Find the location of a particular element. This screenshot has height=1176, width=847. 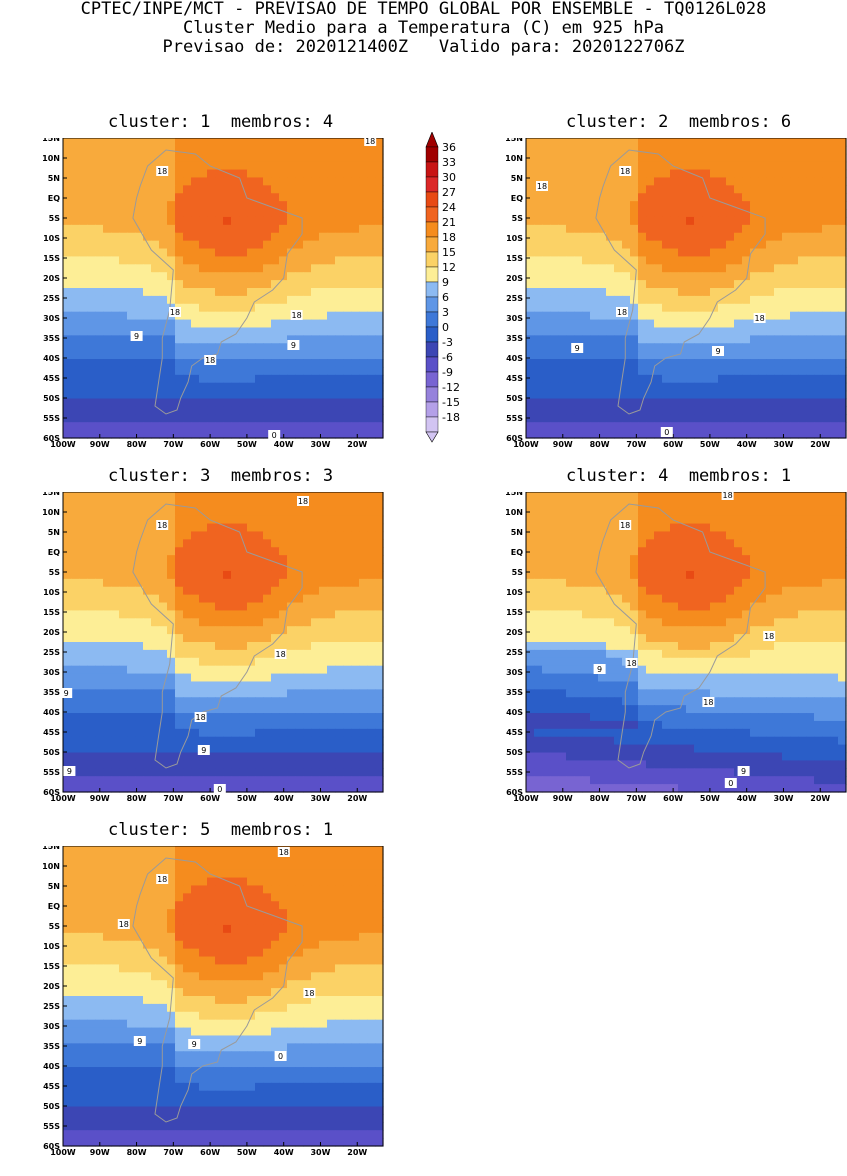

lon-label: 90W is located at coordinates (100, 1152).